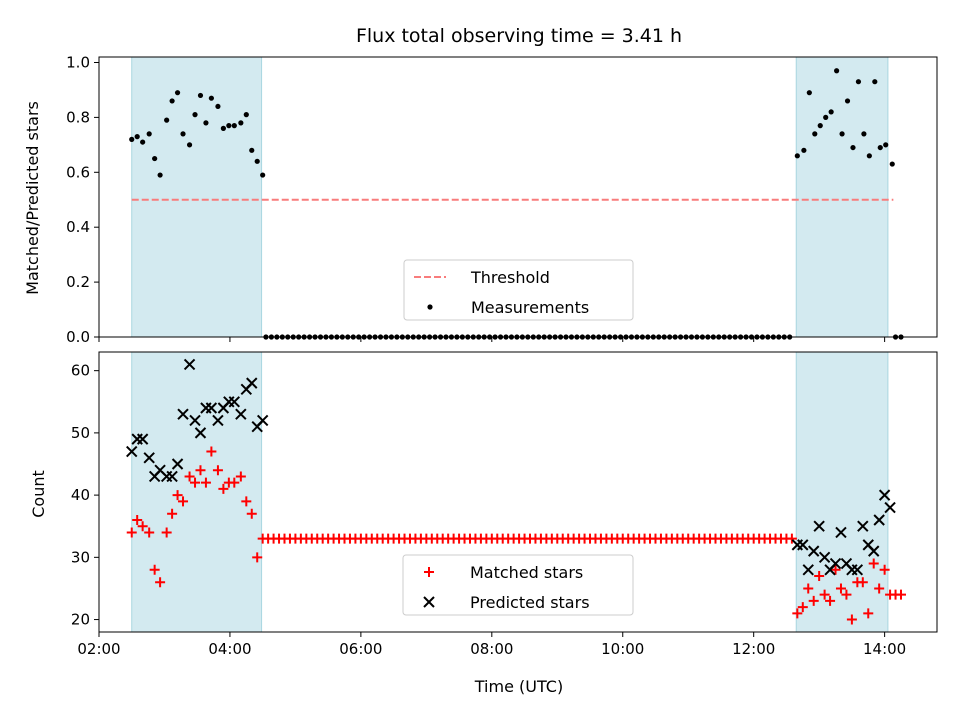 This screenshot has width=960, height=720. I want to click on legend: Matched stars Predicted stars, so click(518, 585).